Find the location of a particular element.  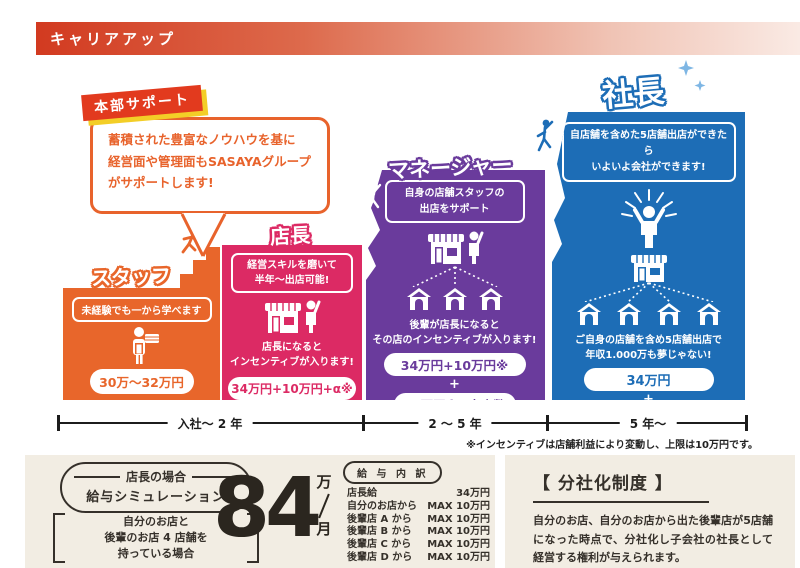

hq-support-tag: 本部サポート is located at coordinates (142, 103).